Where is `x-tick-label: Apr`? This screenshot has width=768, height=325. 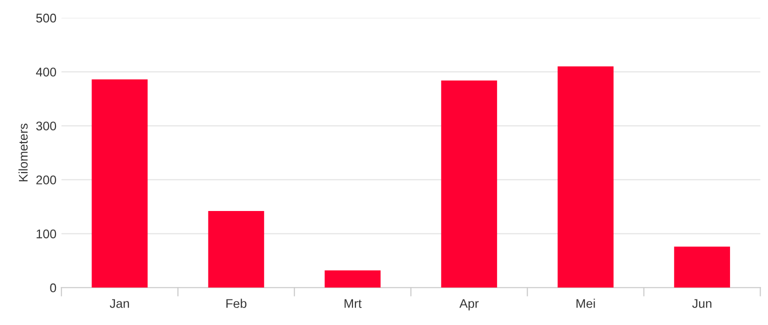
x-tick-label: Apr is located at coordinates (469, 304).